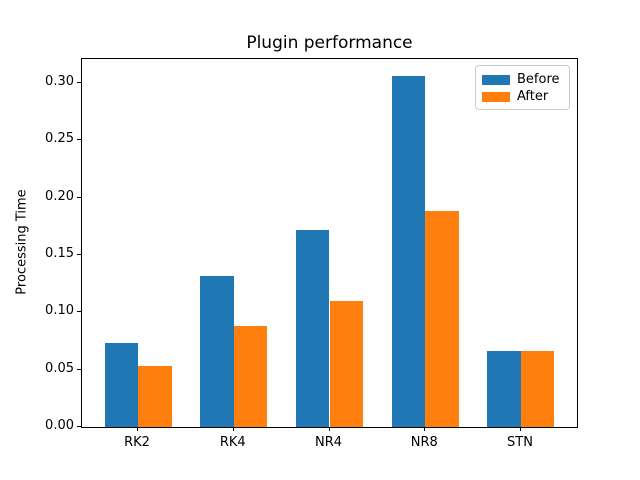 The height and width of the screenshot is (480, 640). What do you see at coordinates (121, 385) in the screenshot?
I see `bar-before-rk2` at bounding box center [121, 385].